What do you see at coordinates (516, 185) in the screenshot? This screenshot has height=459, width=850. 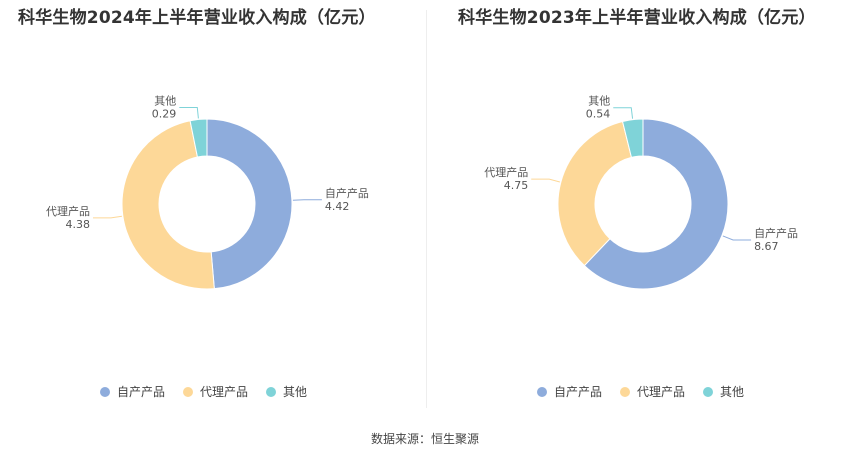 I see `slice-label-value-1-agency-products: 4.75` at bounding box center [516, 185].